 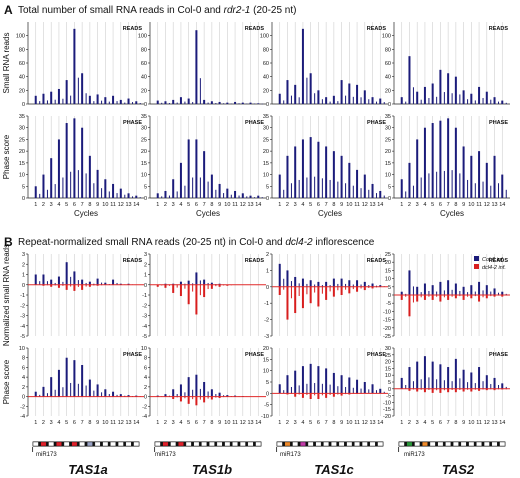 What do you see at coordinates (388, 176) in the screenshot?
I see `y-tick-label: 10` at bounding box center [388, 176].